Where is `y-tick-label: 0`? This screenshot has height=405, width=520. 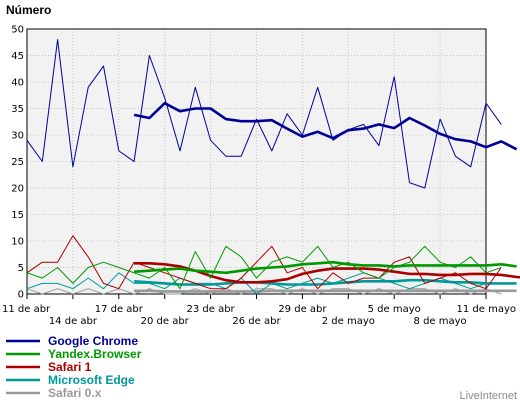 y-tick-label: 0 is located at coordinates (21, 295).